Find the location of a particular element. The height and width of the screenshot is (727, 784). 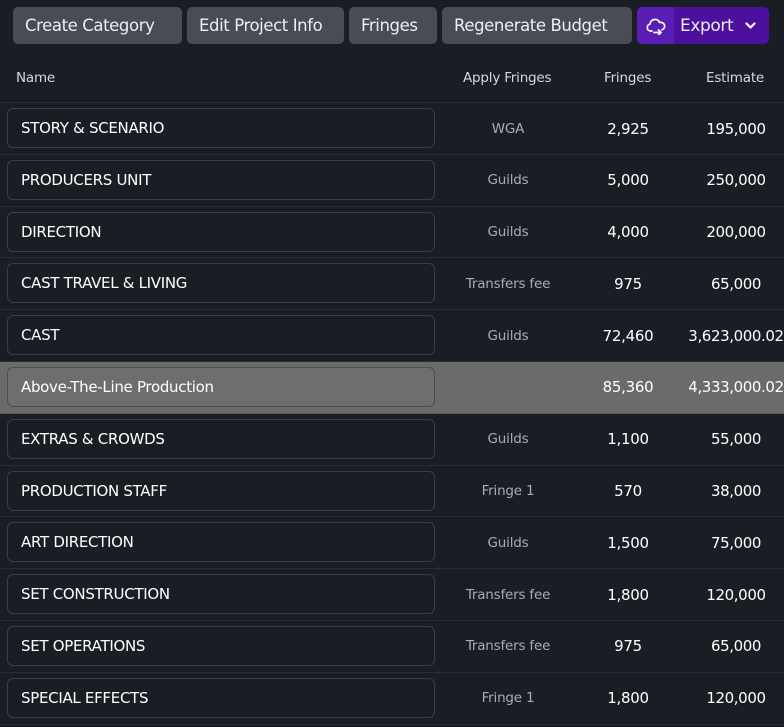

regenerate-budget-button: Regenerate Budget is located at coordinates (537, 25).